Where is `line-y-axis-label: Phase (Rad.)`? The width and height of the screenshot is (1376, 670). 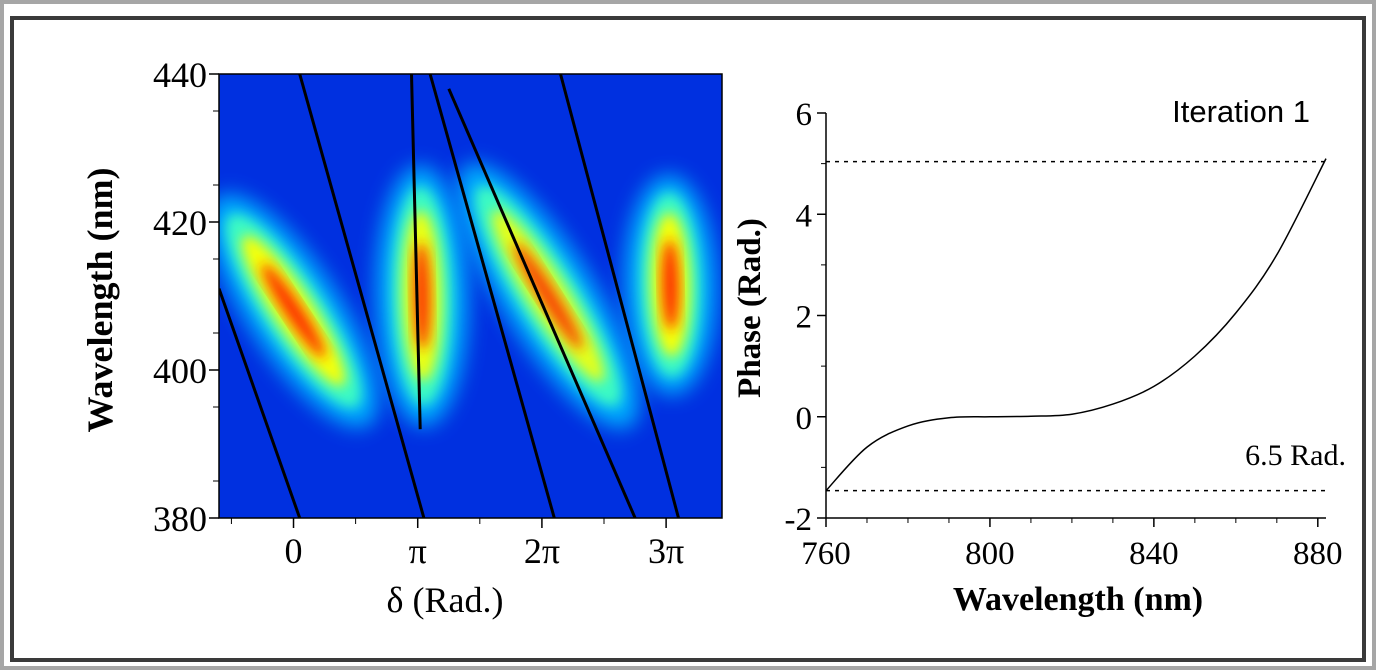 line-y-axis-label: Phase (Rad.) is located at coordinates (750, 308).